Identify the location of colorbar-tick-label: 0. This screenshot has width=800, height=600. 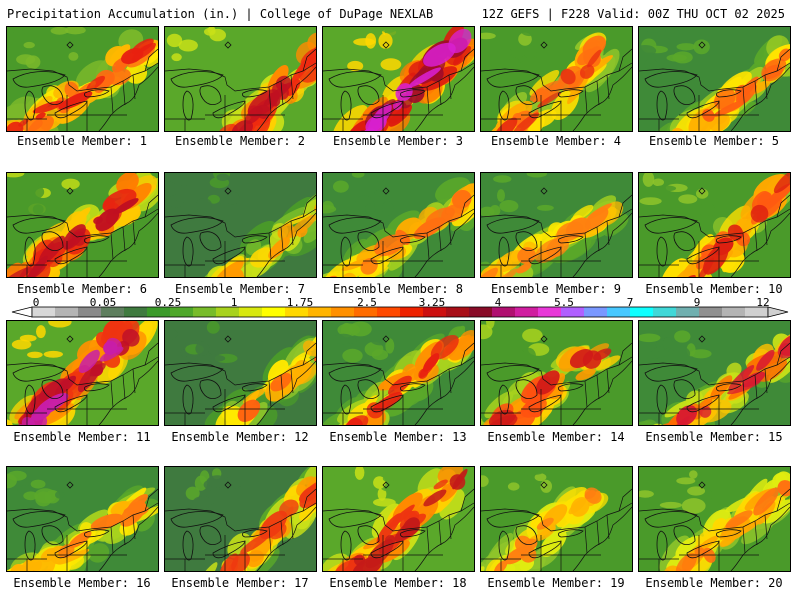
(36, 302).